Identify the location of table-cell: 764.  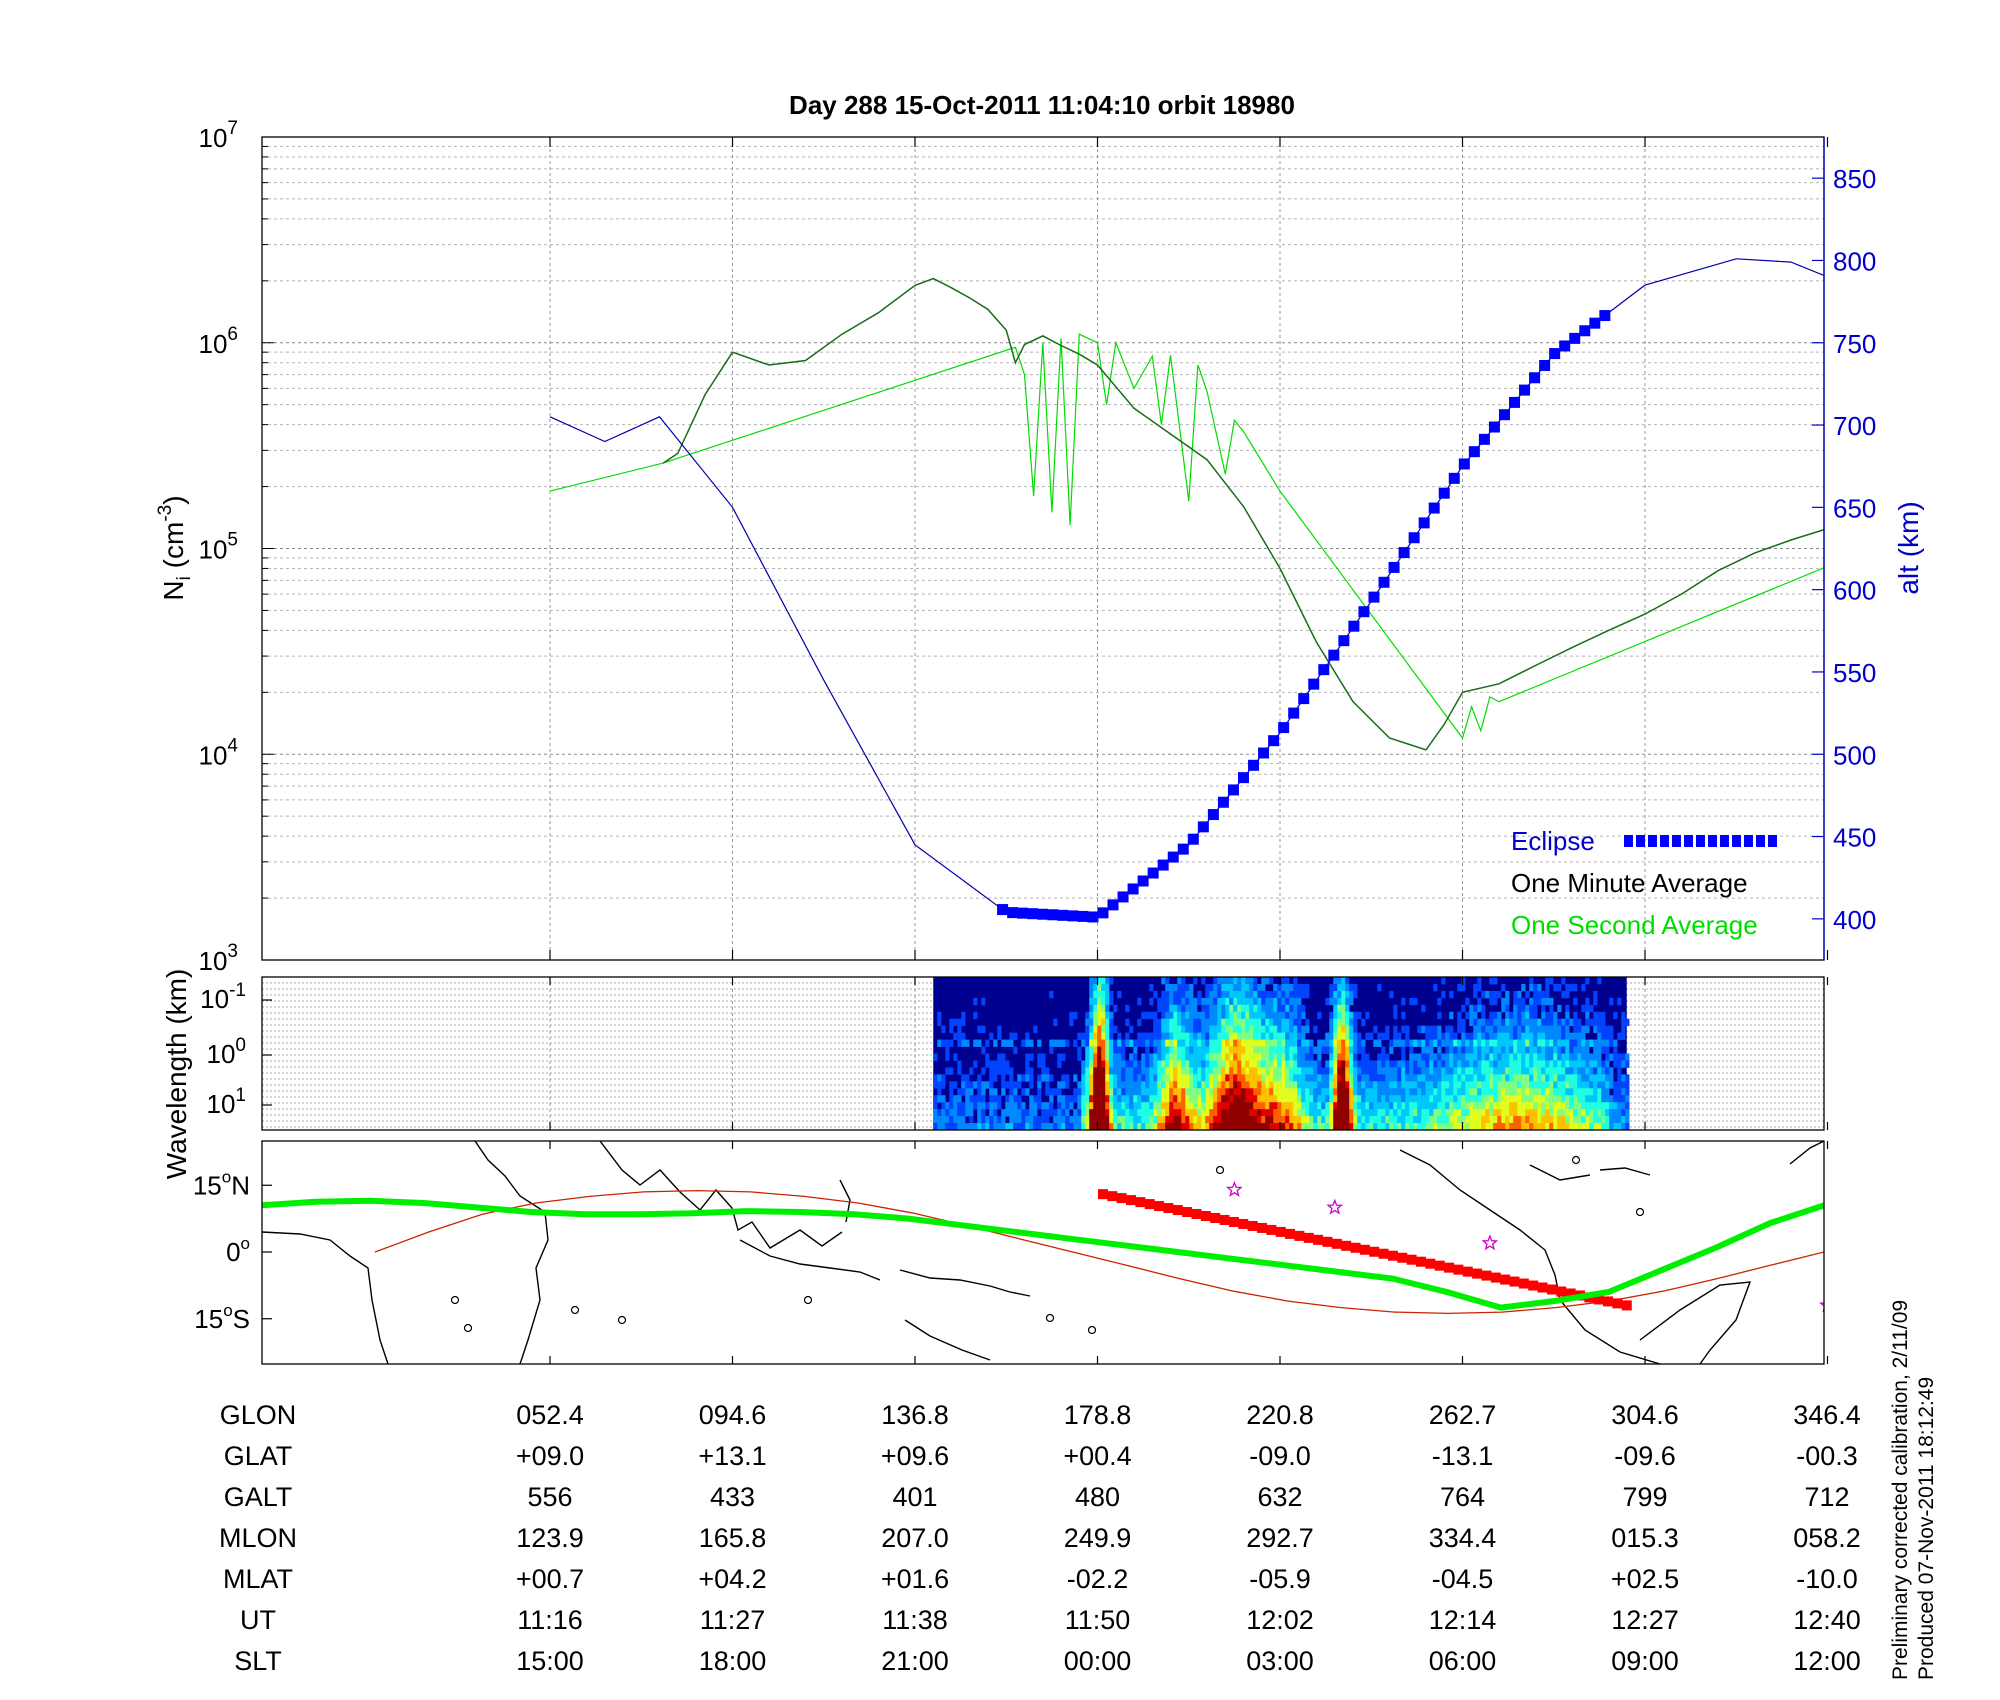
(1462, 1497).